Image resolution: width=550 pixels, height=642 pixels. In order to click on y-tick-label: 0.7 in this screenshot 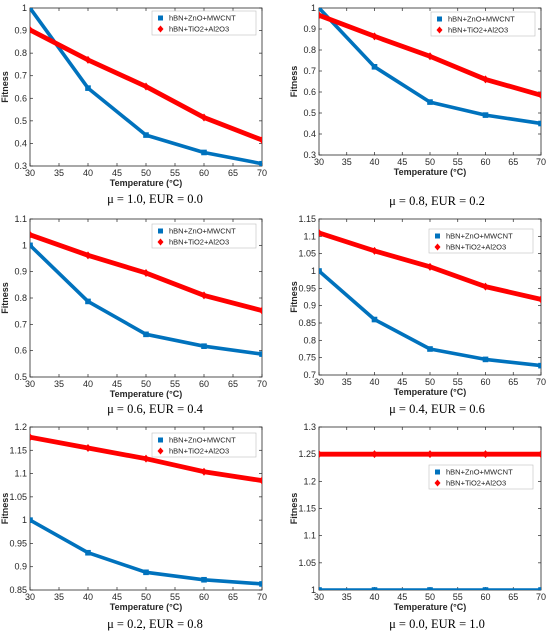, I will do `click(20, 76)`.